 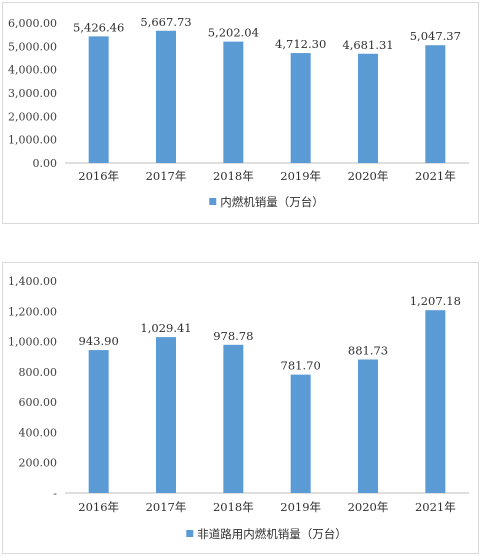 What do you see at coordinates (272, 202) in the screenshot?
I see `chart-1-legend-label: 内燃机销量（万台）` at bounding box center [272, 202].